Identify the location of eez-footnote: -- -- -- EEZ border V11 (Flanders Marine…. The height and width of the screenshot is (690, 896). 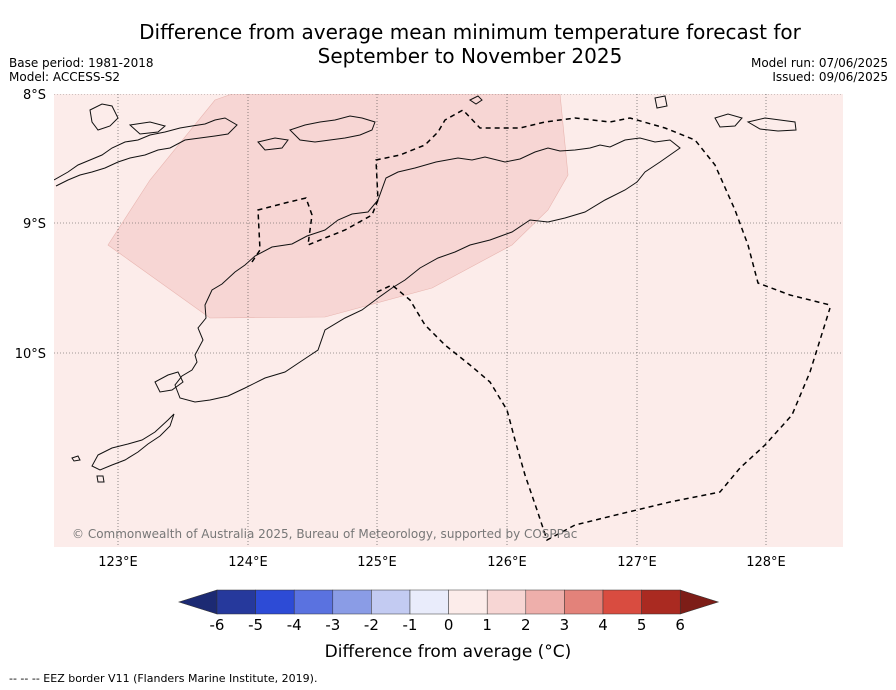
(163, 678).